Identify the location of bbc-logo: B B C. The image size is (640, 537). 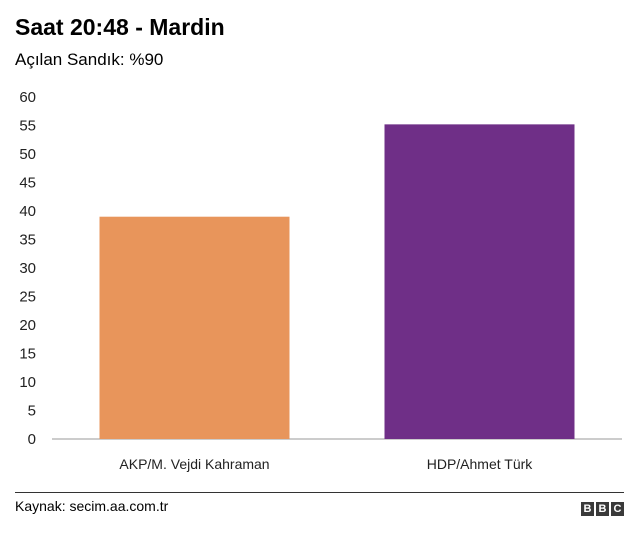
(602, 509).